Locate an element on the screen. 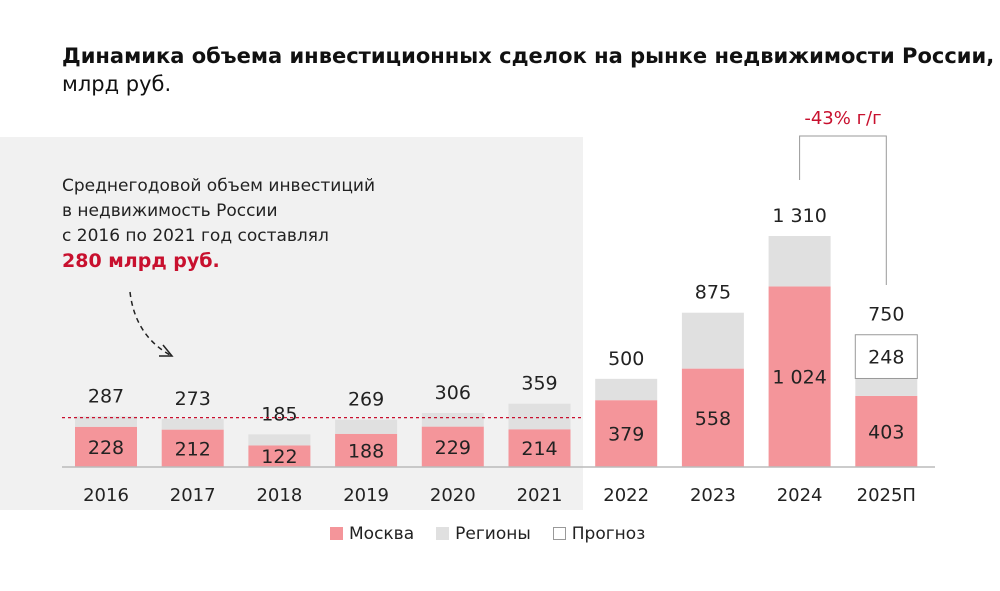 The image size is (1000, 591). x-tick-label: 2019 is located at coordinates (366, 495).